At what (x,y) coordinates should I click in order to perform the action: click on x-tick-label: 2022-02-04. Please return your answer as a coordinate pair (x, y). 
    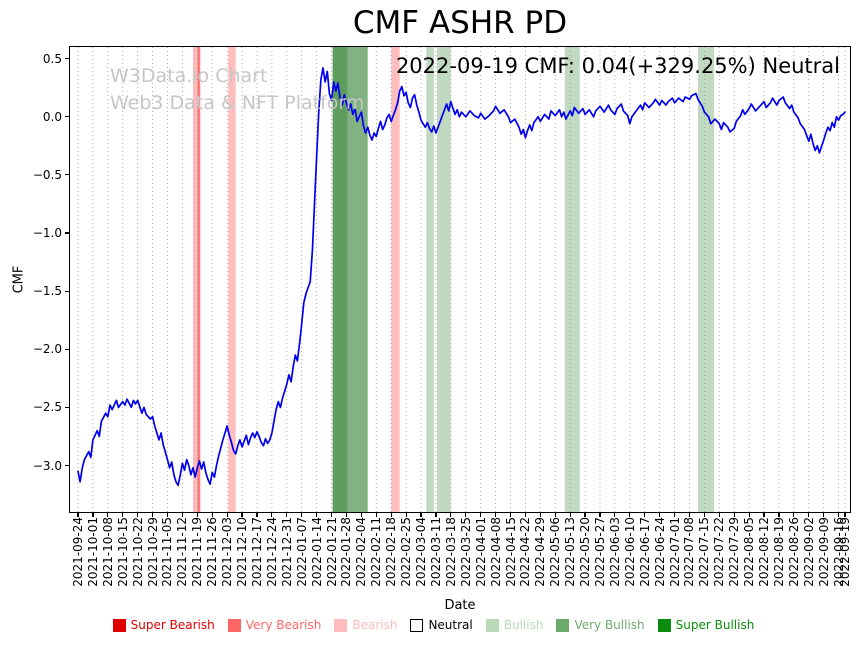
    Looking at the image, I should click on (361, 552).